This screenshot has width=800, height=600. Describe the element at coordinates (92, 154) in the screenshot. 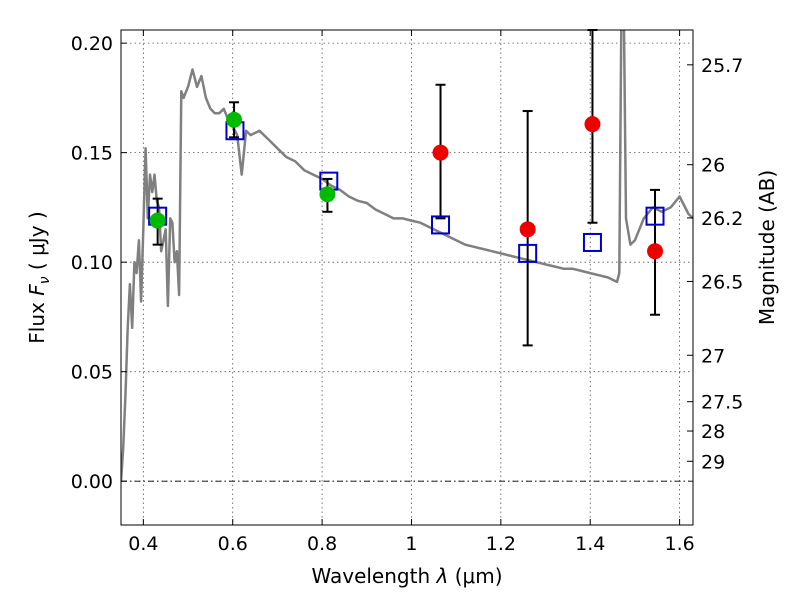

I see `y-tick-label: 0.15` at that location.